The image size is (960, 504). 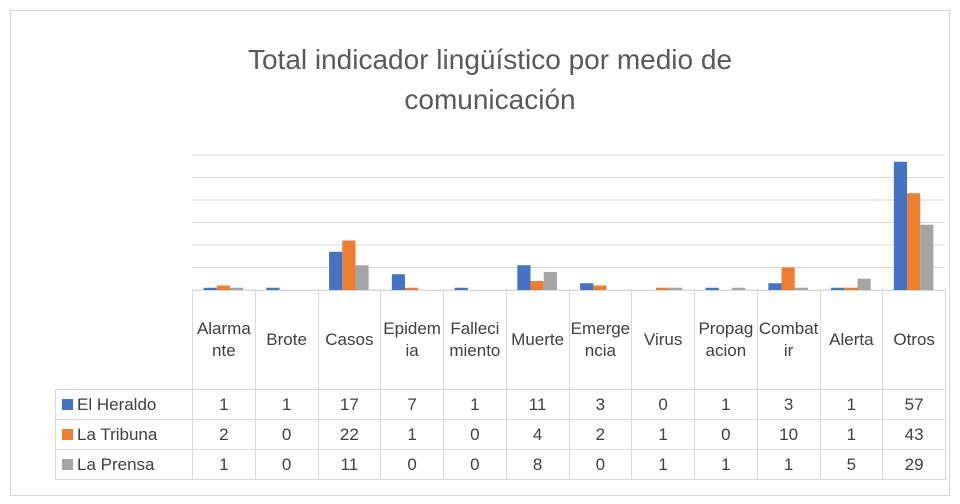 What do you see at coordinates (538, 339) in the screenshot?
I see `category-label: Muerte` at bounding box center [538, 339].